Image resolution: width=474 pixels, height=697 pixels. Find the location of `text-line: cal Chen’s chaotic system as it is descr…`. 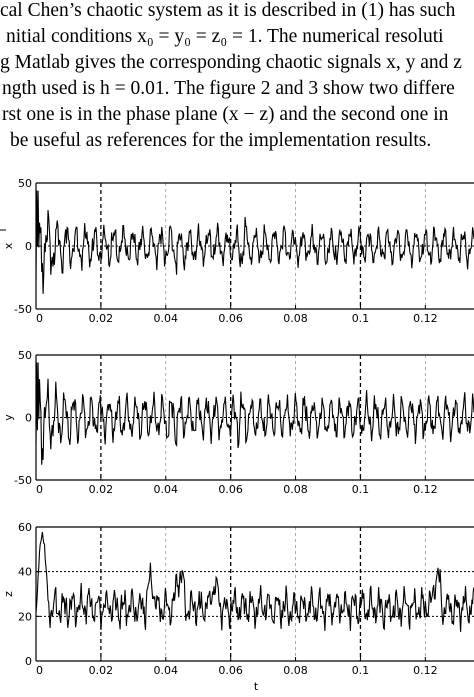

text-line: cal Chen’s chaotic system as it is descr… is located at coordinates (228, 10).